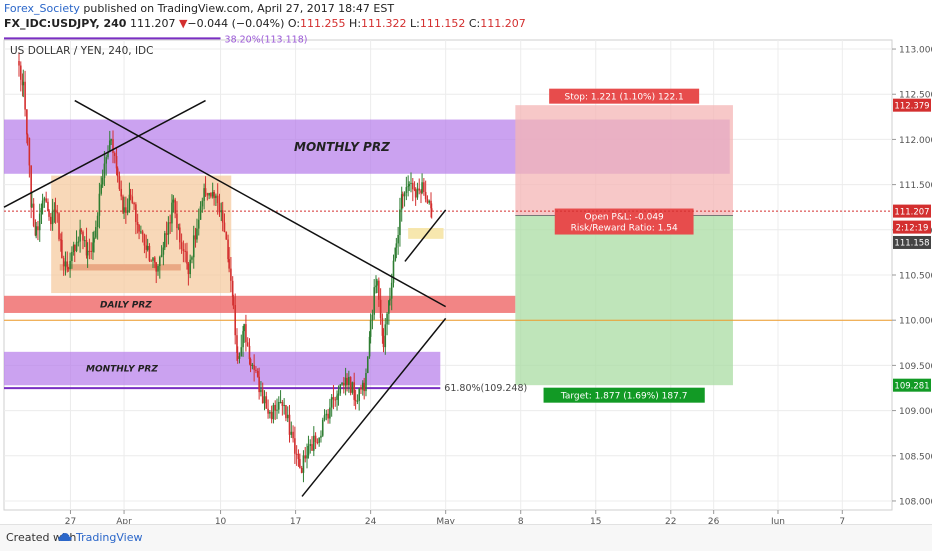 The image size is (932, 551). Describe the element at coordinates (624, 300) in the screenshot. I see `target-zone` at that location.